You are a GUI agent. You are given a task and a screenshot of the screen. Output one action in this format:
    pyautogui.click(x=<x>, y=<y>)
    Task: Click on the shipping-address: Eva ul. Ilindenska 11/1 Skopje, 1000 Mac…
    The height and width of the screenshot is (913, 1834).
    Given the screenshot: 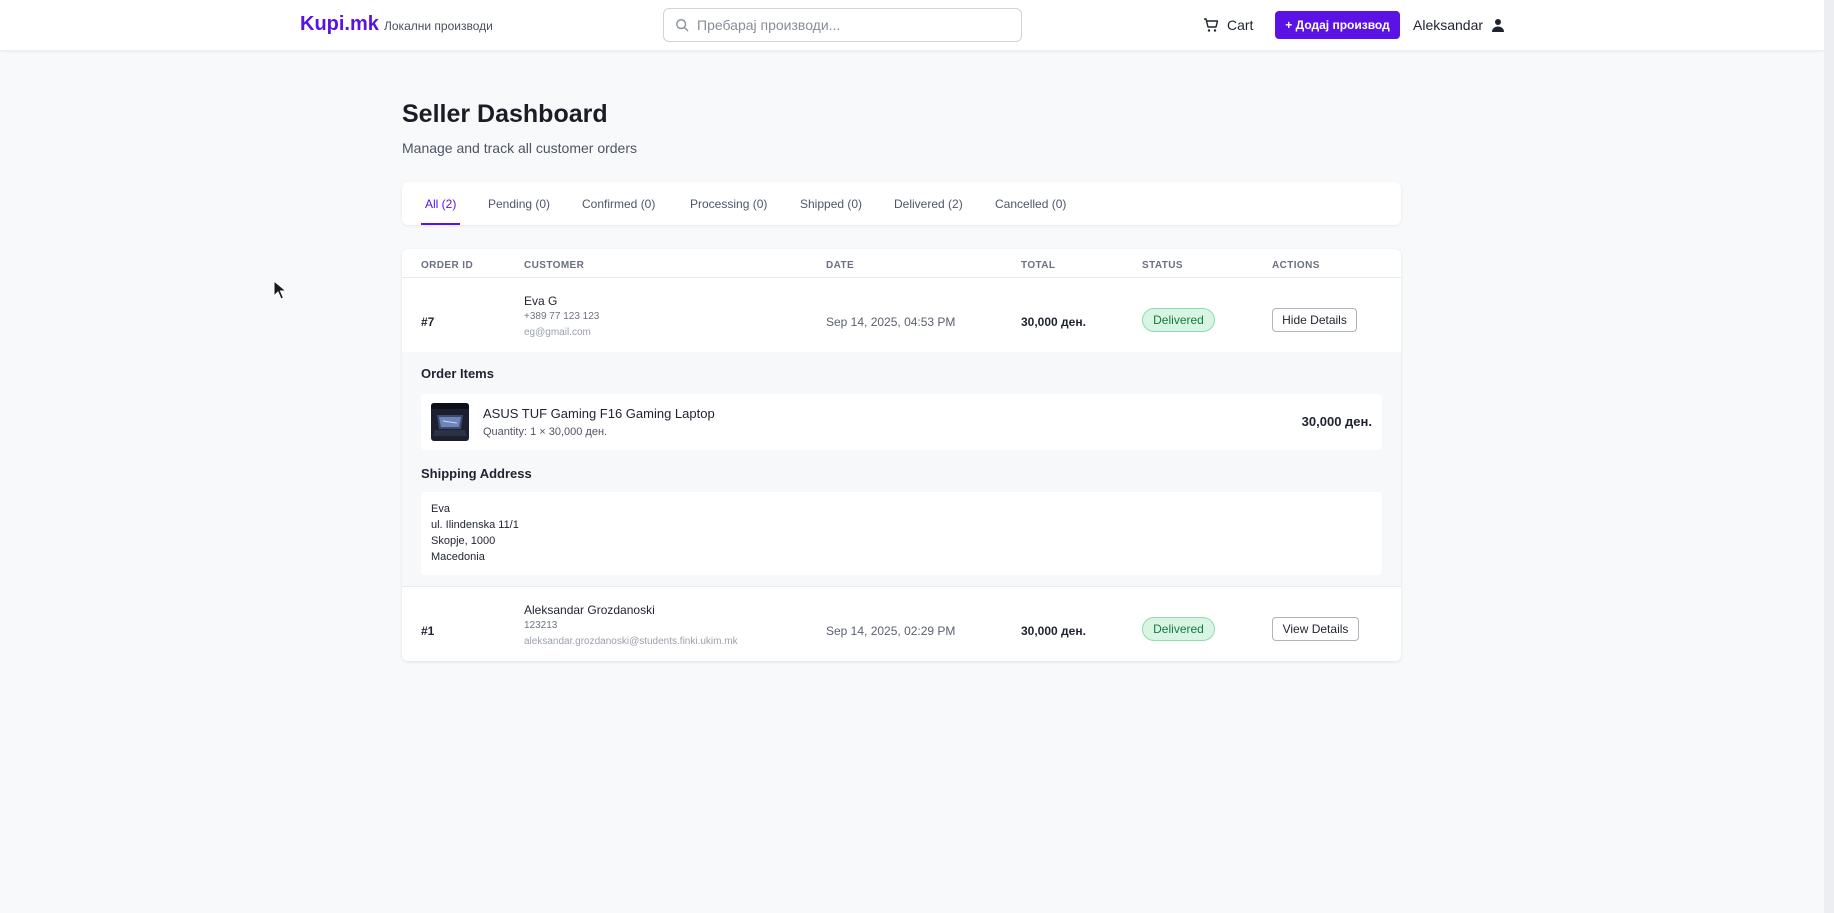 What is the action you would take?
    pyautogui.click(x=901, y=533)
    